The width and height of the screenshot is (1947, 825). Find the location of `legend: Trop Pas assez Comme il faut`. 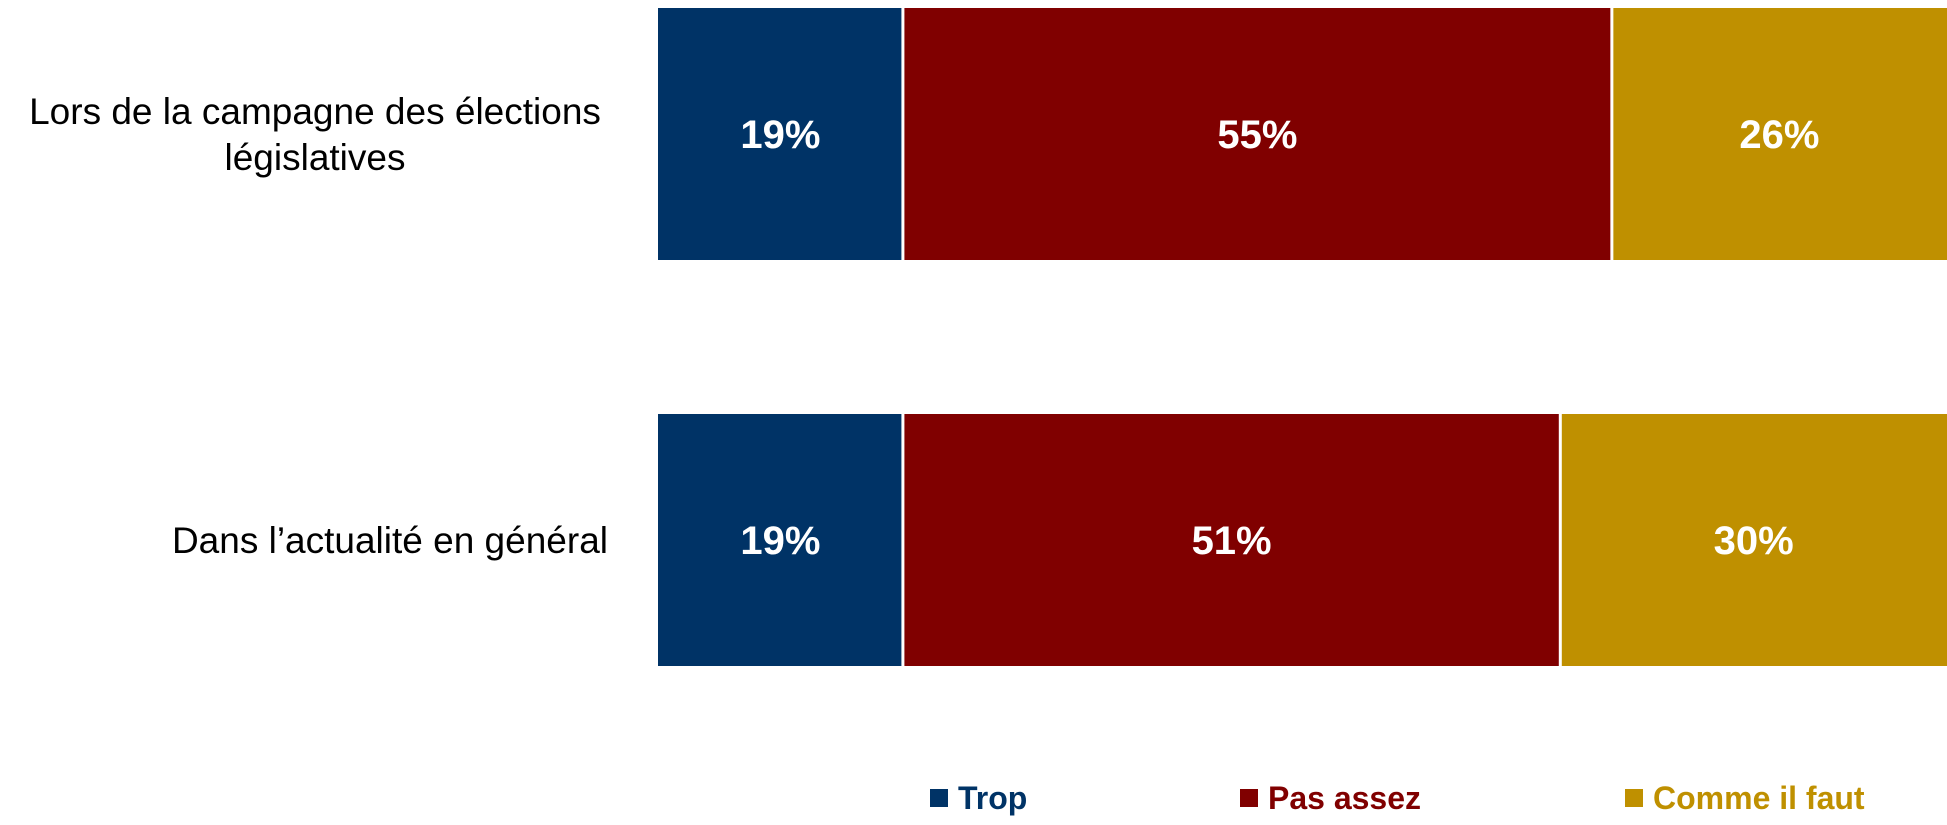

legend: Trop Pas assez Comme il faut is located at coordinates (1397, 798).